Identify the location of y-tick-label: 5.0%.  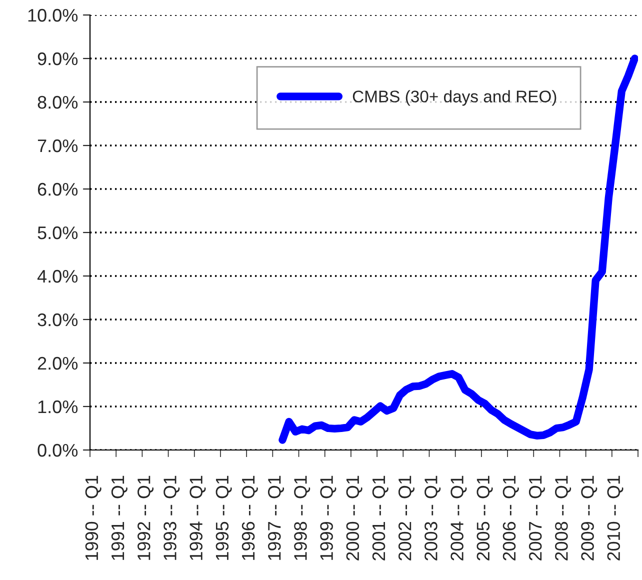
(58, 233).